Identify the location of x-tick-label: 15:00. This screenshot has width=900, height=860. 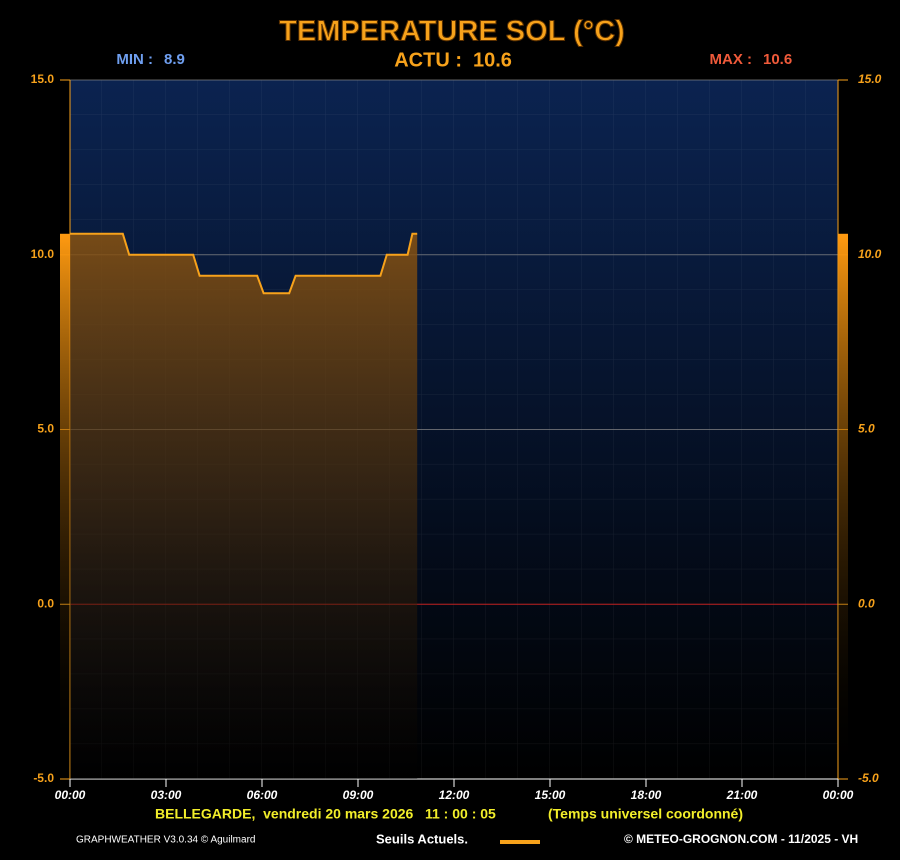
(550, 795).